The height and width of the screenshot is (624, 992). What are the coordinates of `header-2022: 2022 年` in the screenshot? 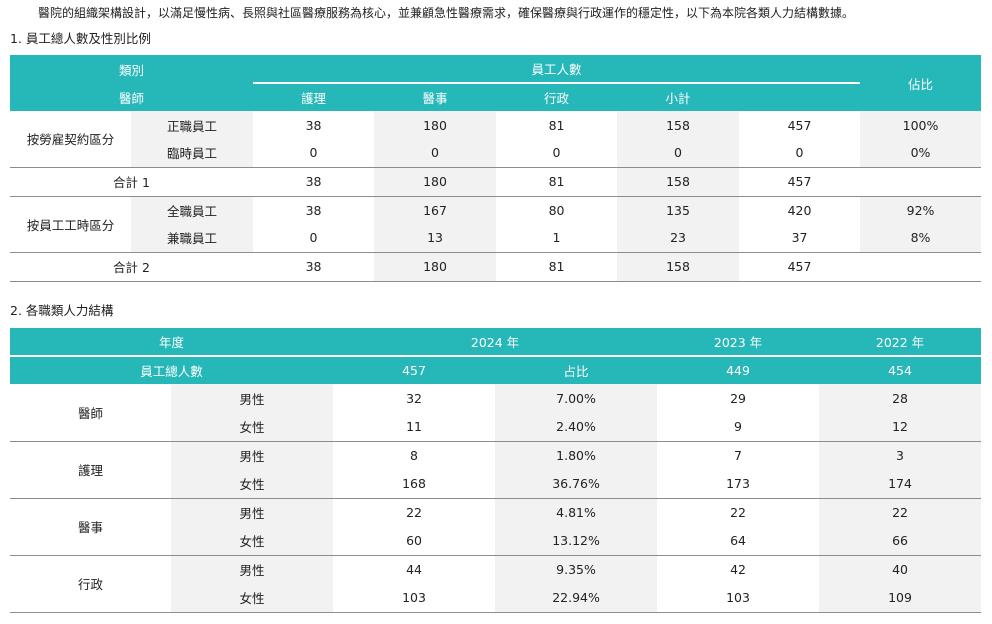 It's located at (900, 342).